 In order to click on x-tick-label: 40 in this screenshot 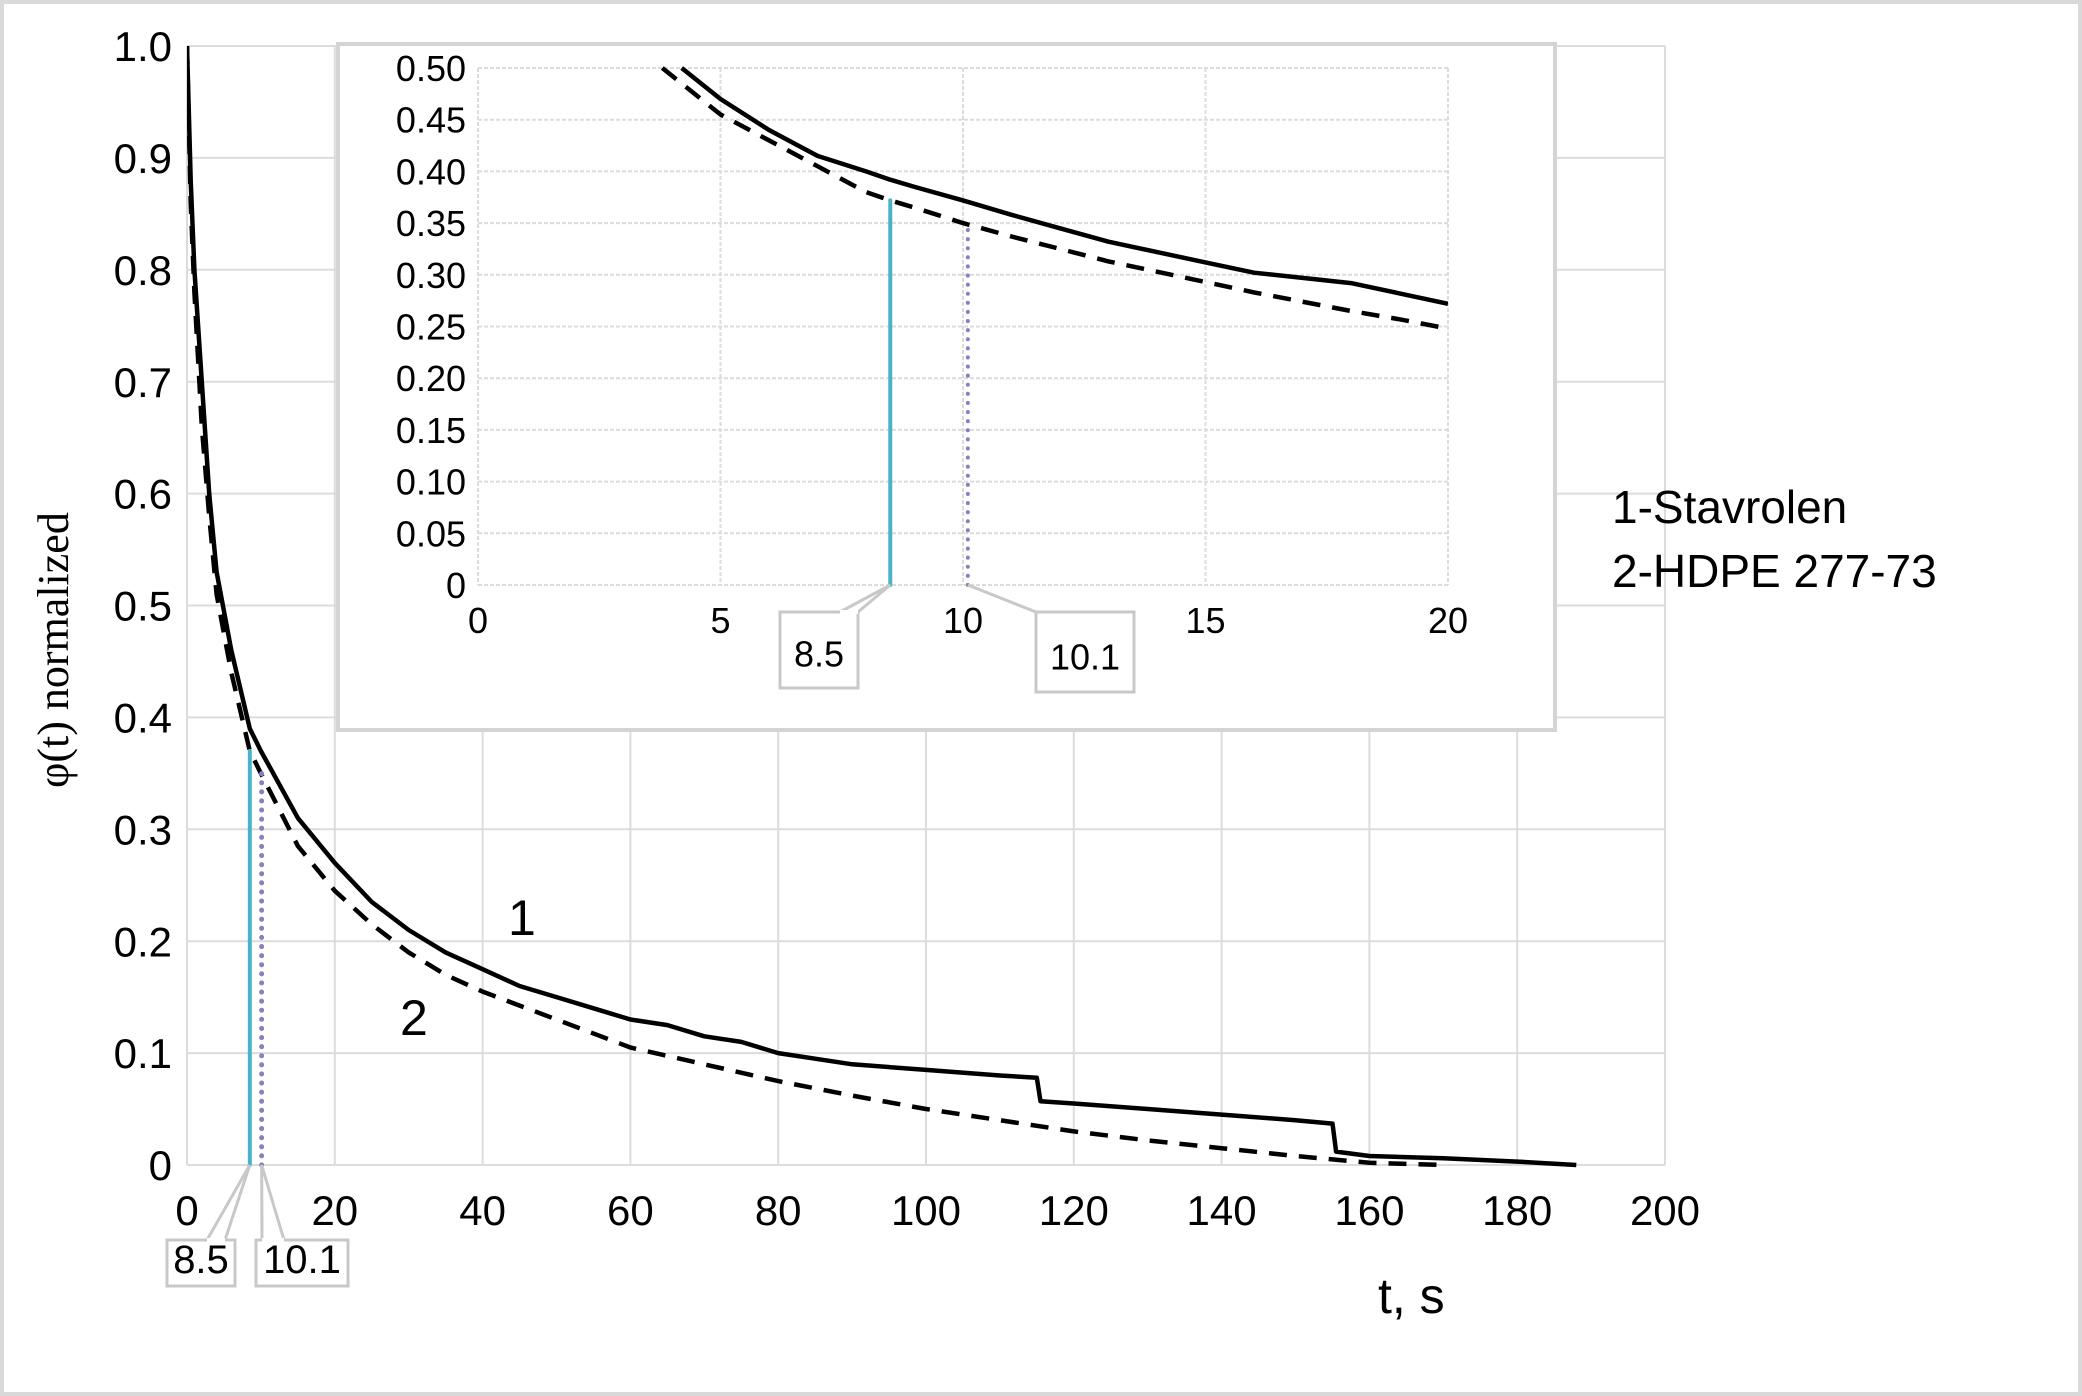, I will do `click(482, 1210)`.